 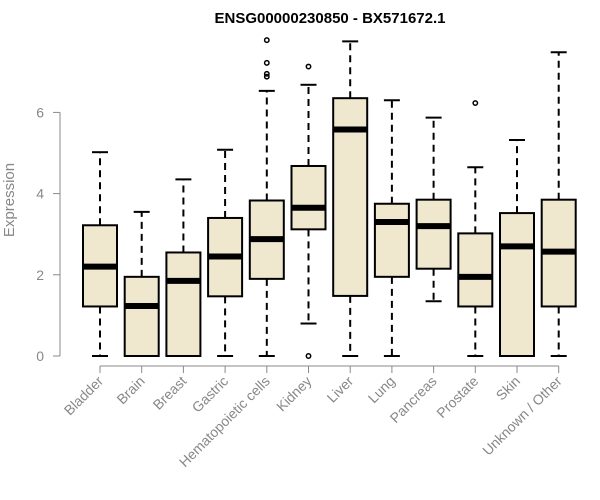 I want to click on box-kidney, so click(x=308, y=211).